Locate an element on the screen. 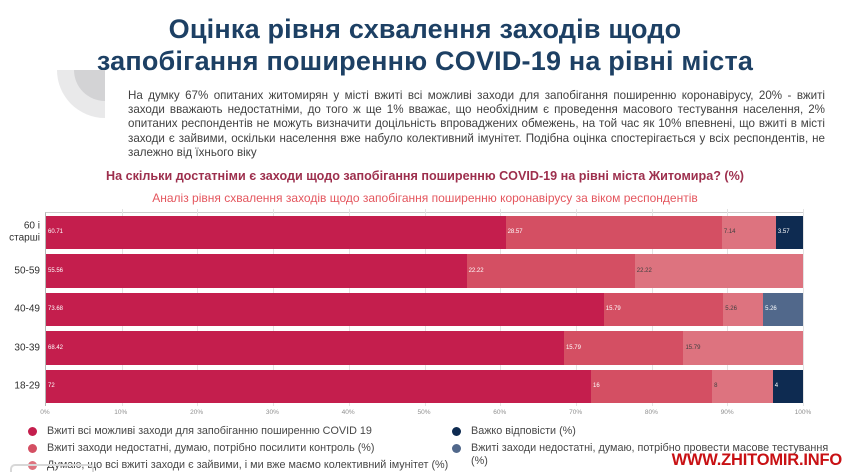 The image size is (850, 472). gridline is located at coordinates (803, 307).